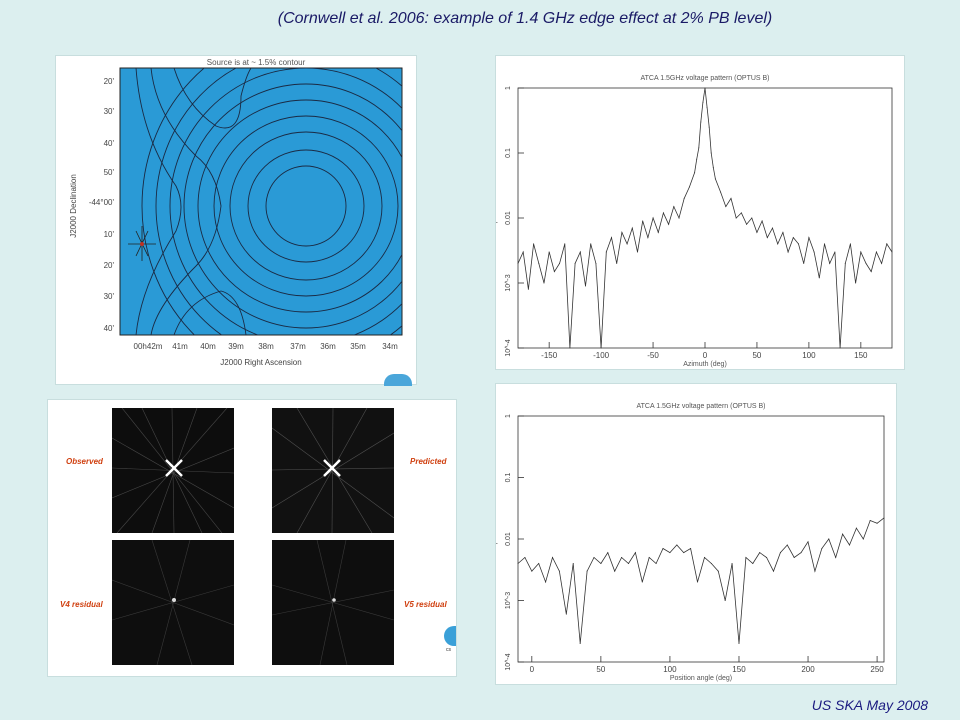 This screenshot has height=720, width=960. Describe the element at coordinates (328, 346) in the screenshot. I see `map-x-tick: 36m` at that location.